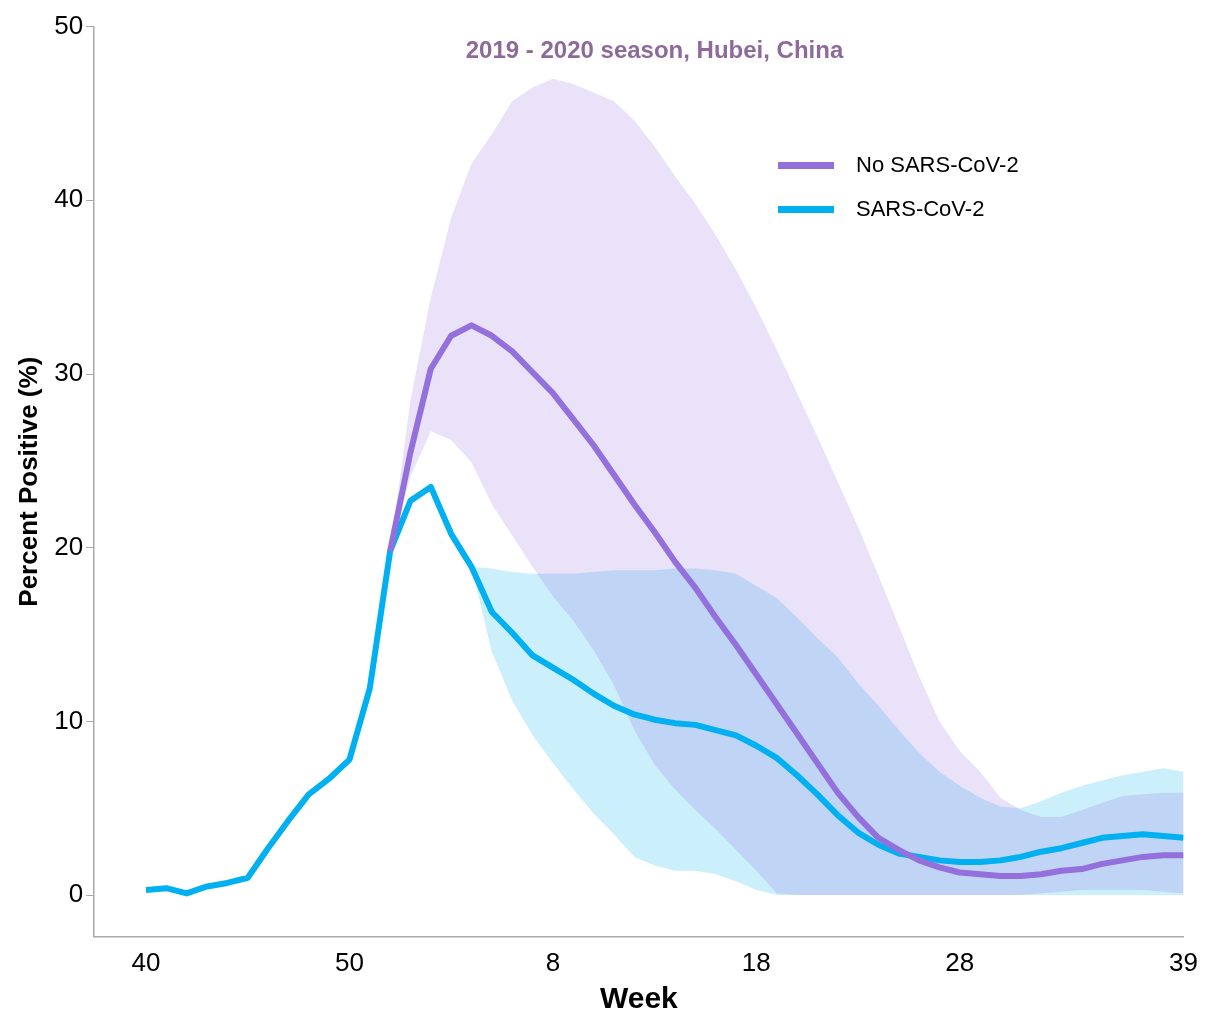 The width and height of the screenshot is (1209, 1023). What do you see at coordinates (69, 24) in the screenshot?
I see `y-tick-label: 50` at bounding box center [69, 24].